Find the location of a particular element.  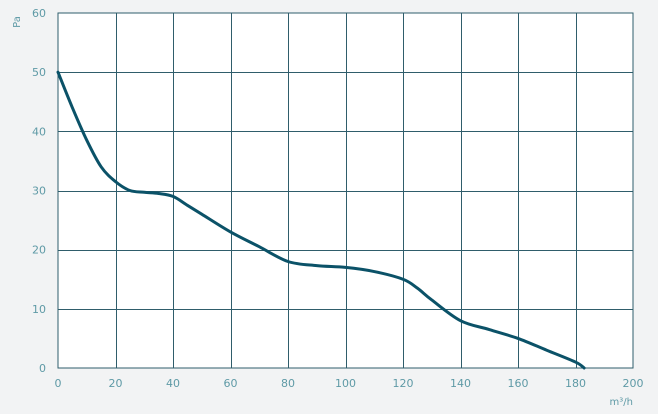

x-tick-label: 20 is located at coordinates (116, 383).